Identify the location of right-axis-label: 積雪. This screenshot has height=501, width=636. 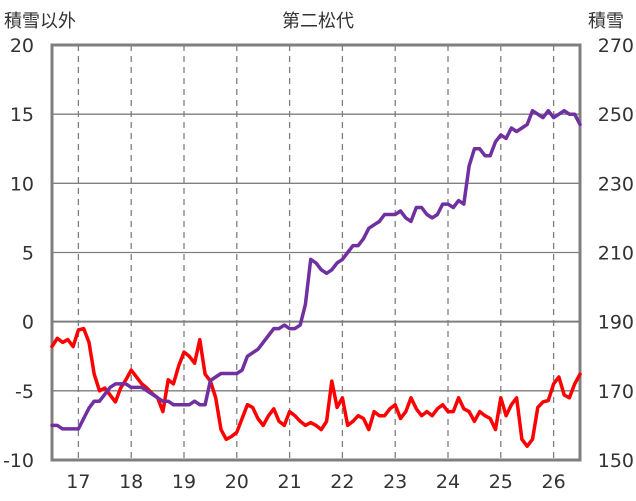
(606, 21).